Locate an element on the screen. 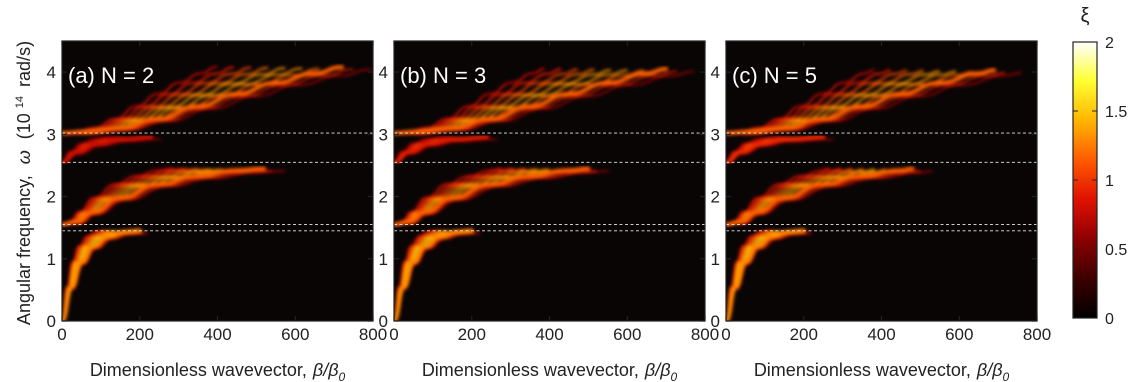 Image resolution: width=1134 pixels, height=382 pixels. y-axis-label-symbol: ω is located at coordinates (24, 157).